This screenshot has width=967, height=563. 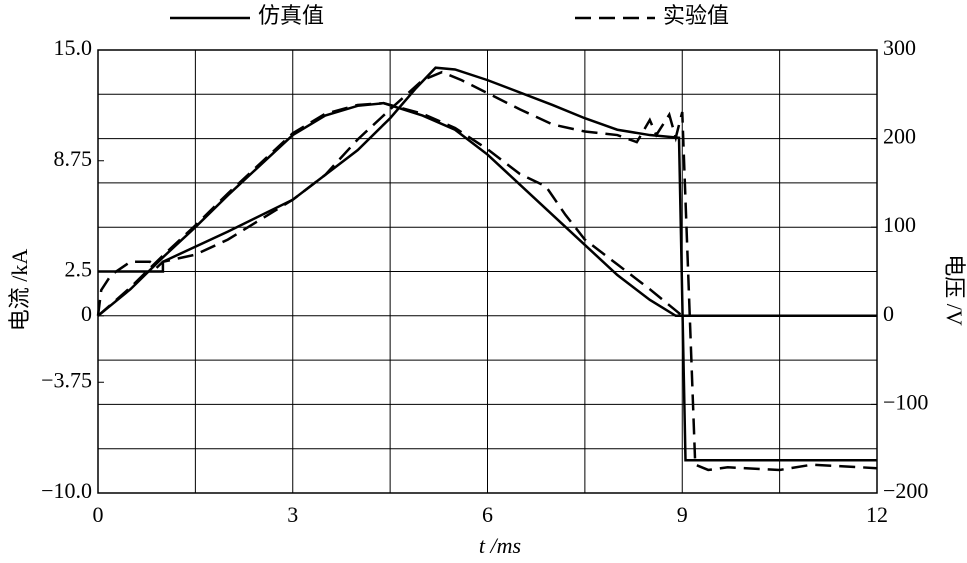 What do you see at coordinates (500, 545) in the screenshot?
I see `x-axis-label: t /ms` at bounding box center [500, 545].